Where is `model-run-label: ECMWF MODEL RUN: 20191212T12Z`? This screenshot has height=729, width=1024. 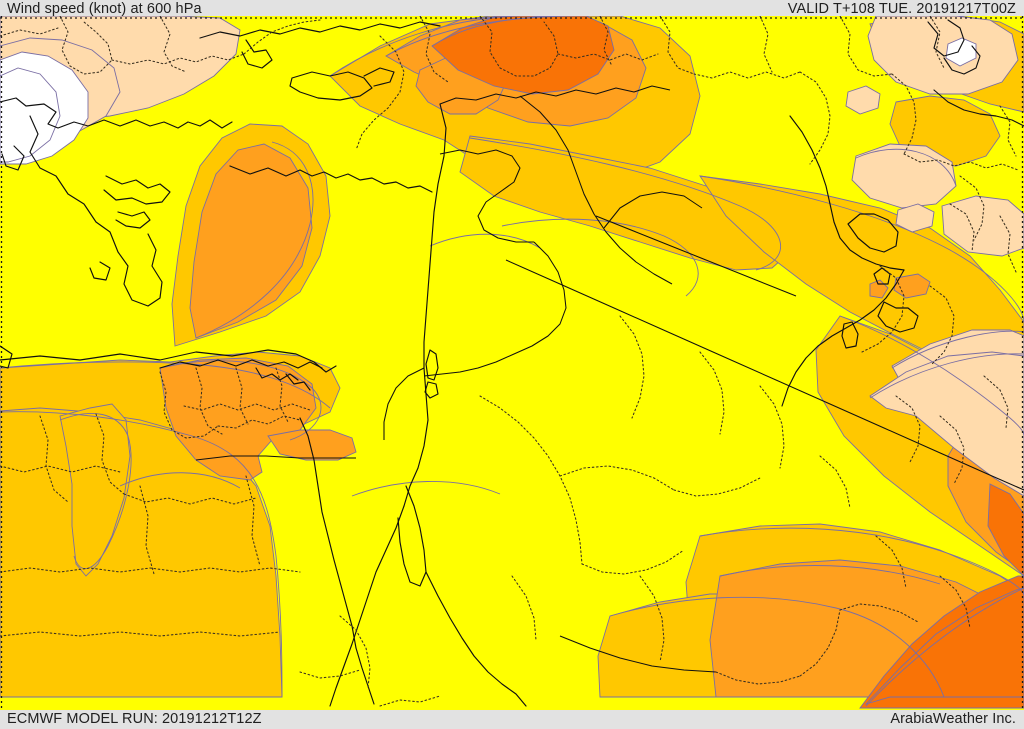 model-run-label: ECMWF MODEL RUN: 20191212T12Z is located at coordinates (134, 719).